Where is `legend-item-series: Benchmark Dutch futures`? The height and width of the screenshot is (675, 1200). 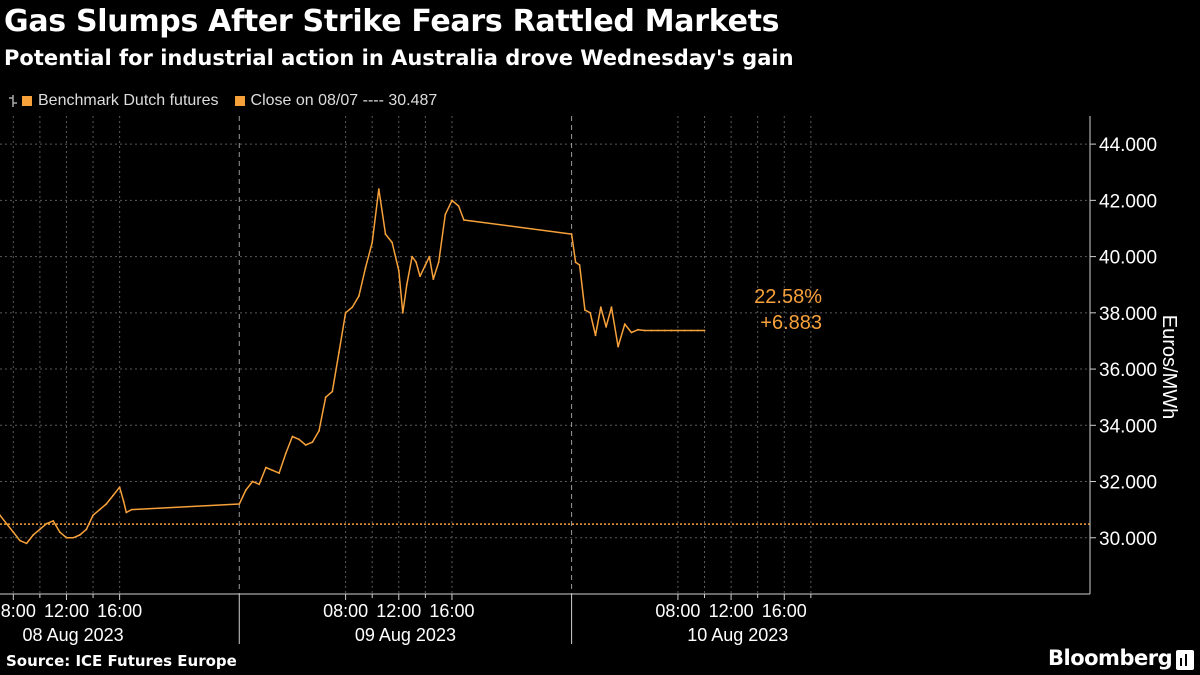
legend-item-series: Benchmark Dutch futures is located at coordinates (113, 101).